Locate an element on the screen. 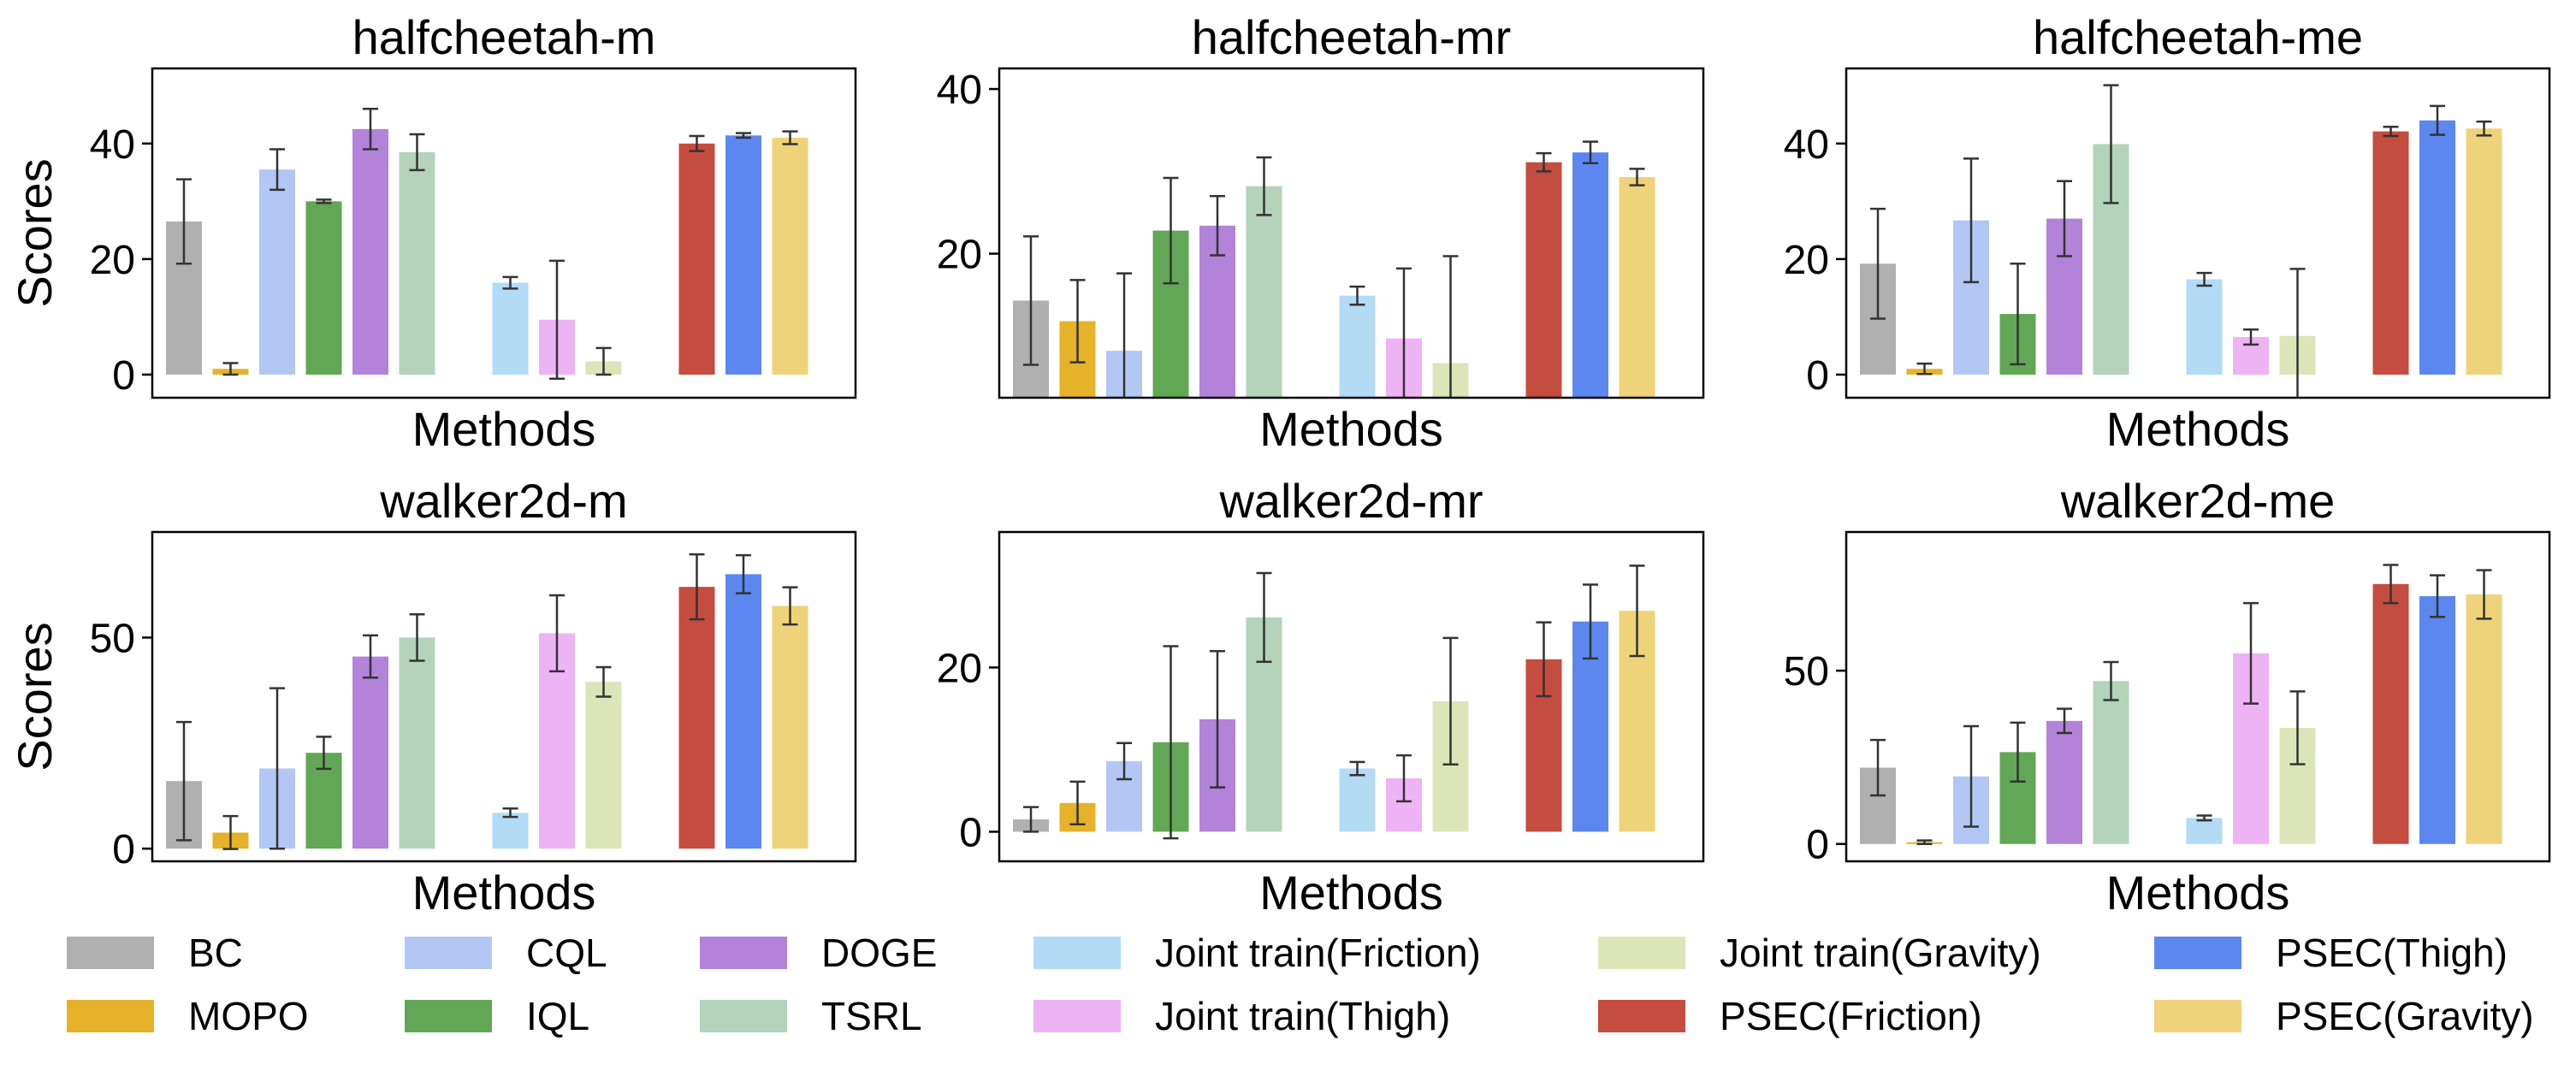 This screenshot has width=2576, height=1070. chart-panel-5: 0 50 walker2d-me Methods is located at coordinates (2167, 697).